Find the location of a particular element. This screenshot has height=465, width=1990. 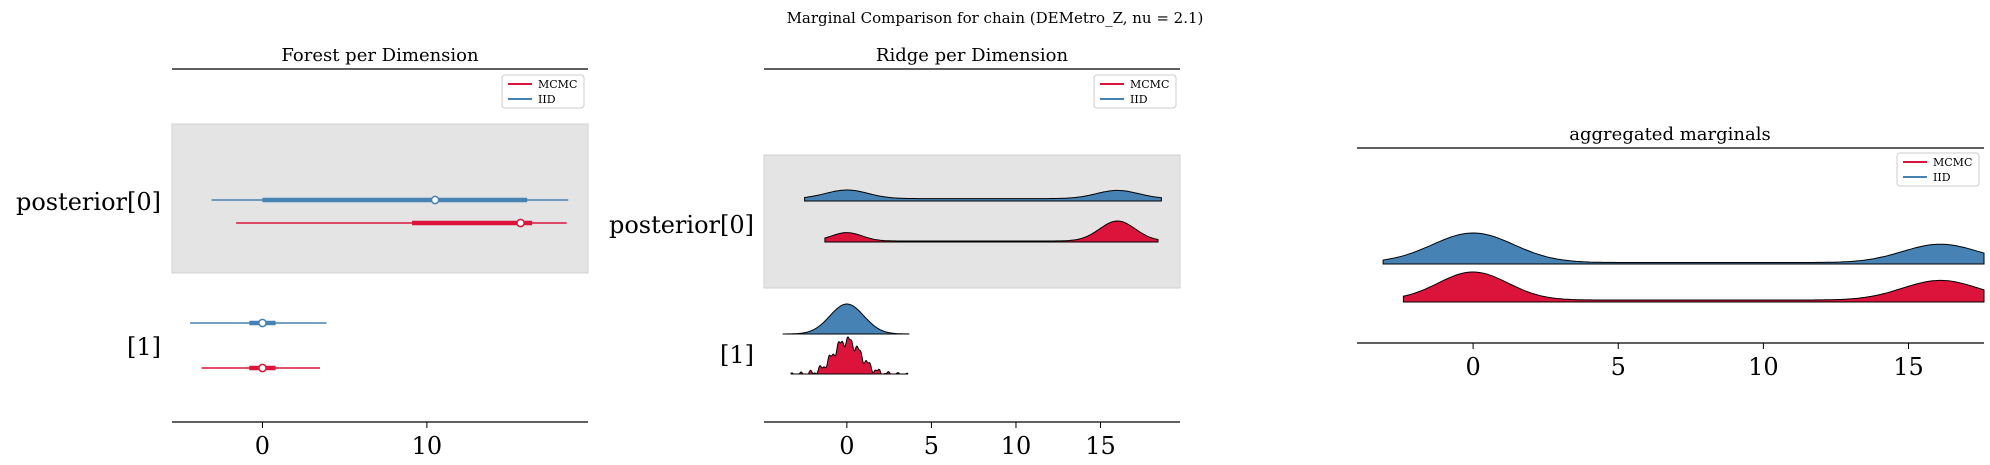

forest-row0-iid-median-point is located at coordinates (435, 200).